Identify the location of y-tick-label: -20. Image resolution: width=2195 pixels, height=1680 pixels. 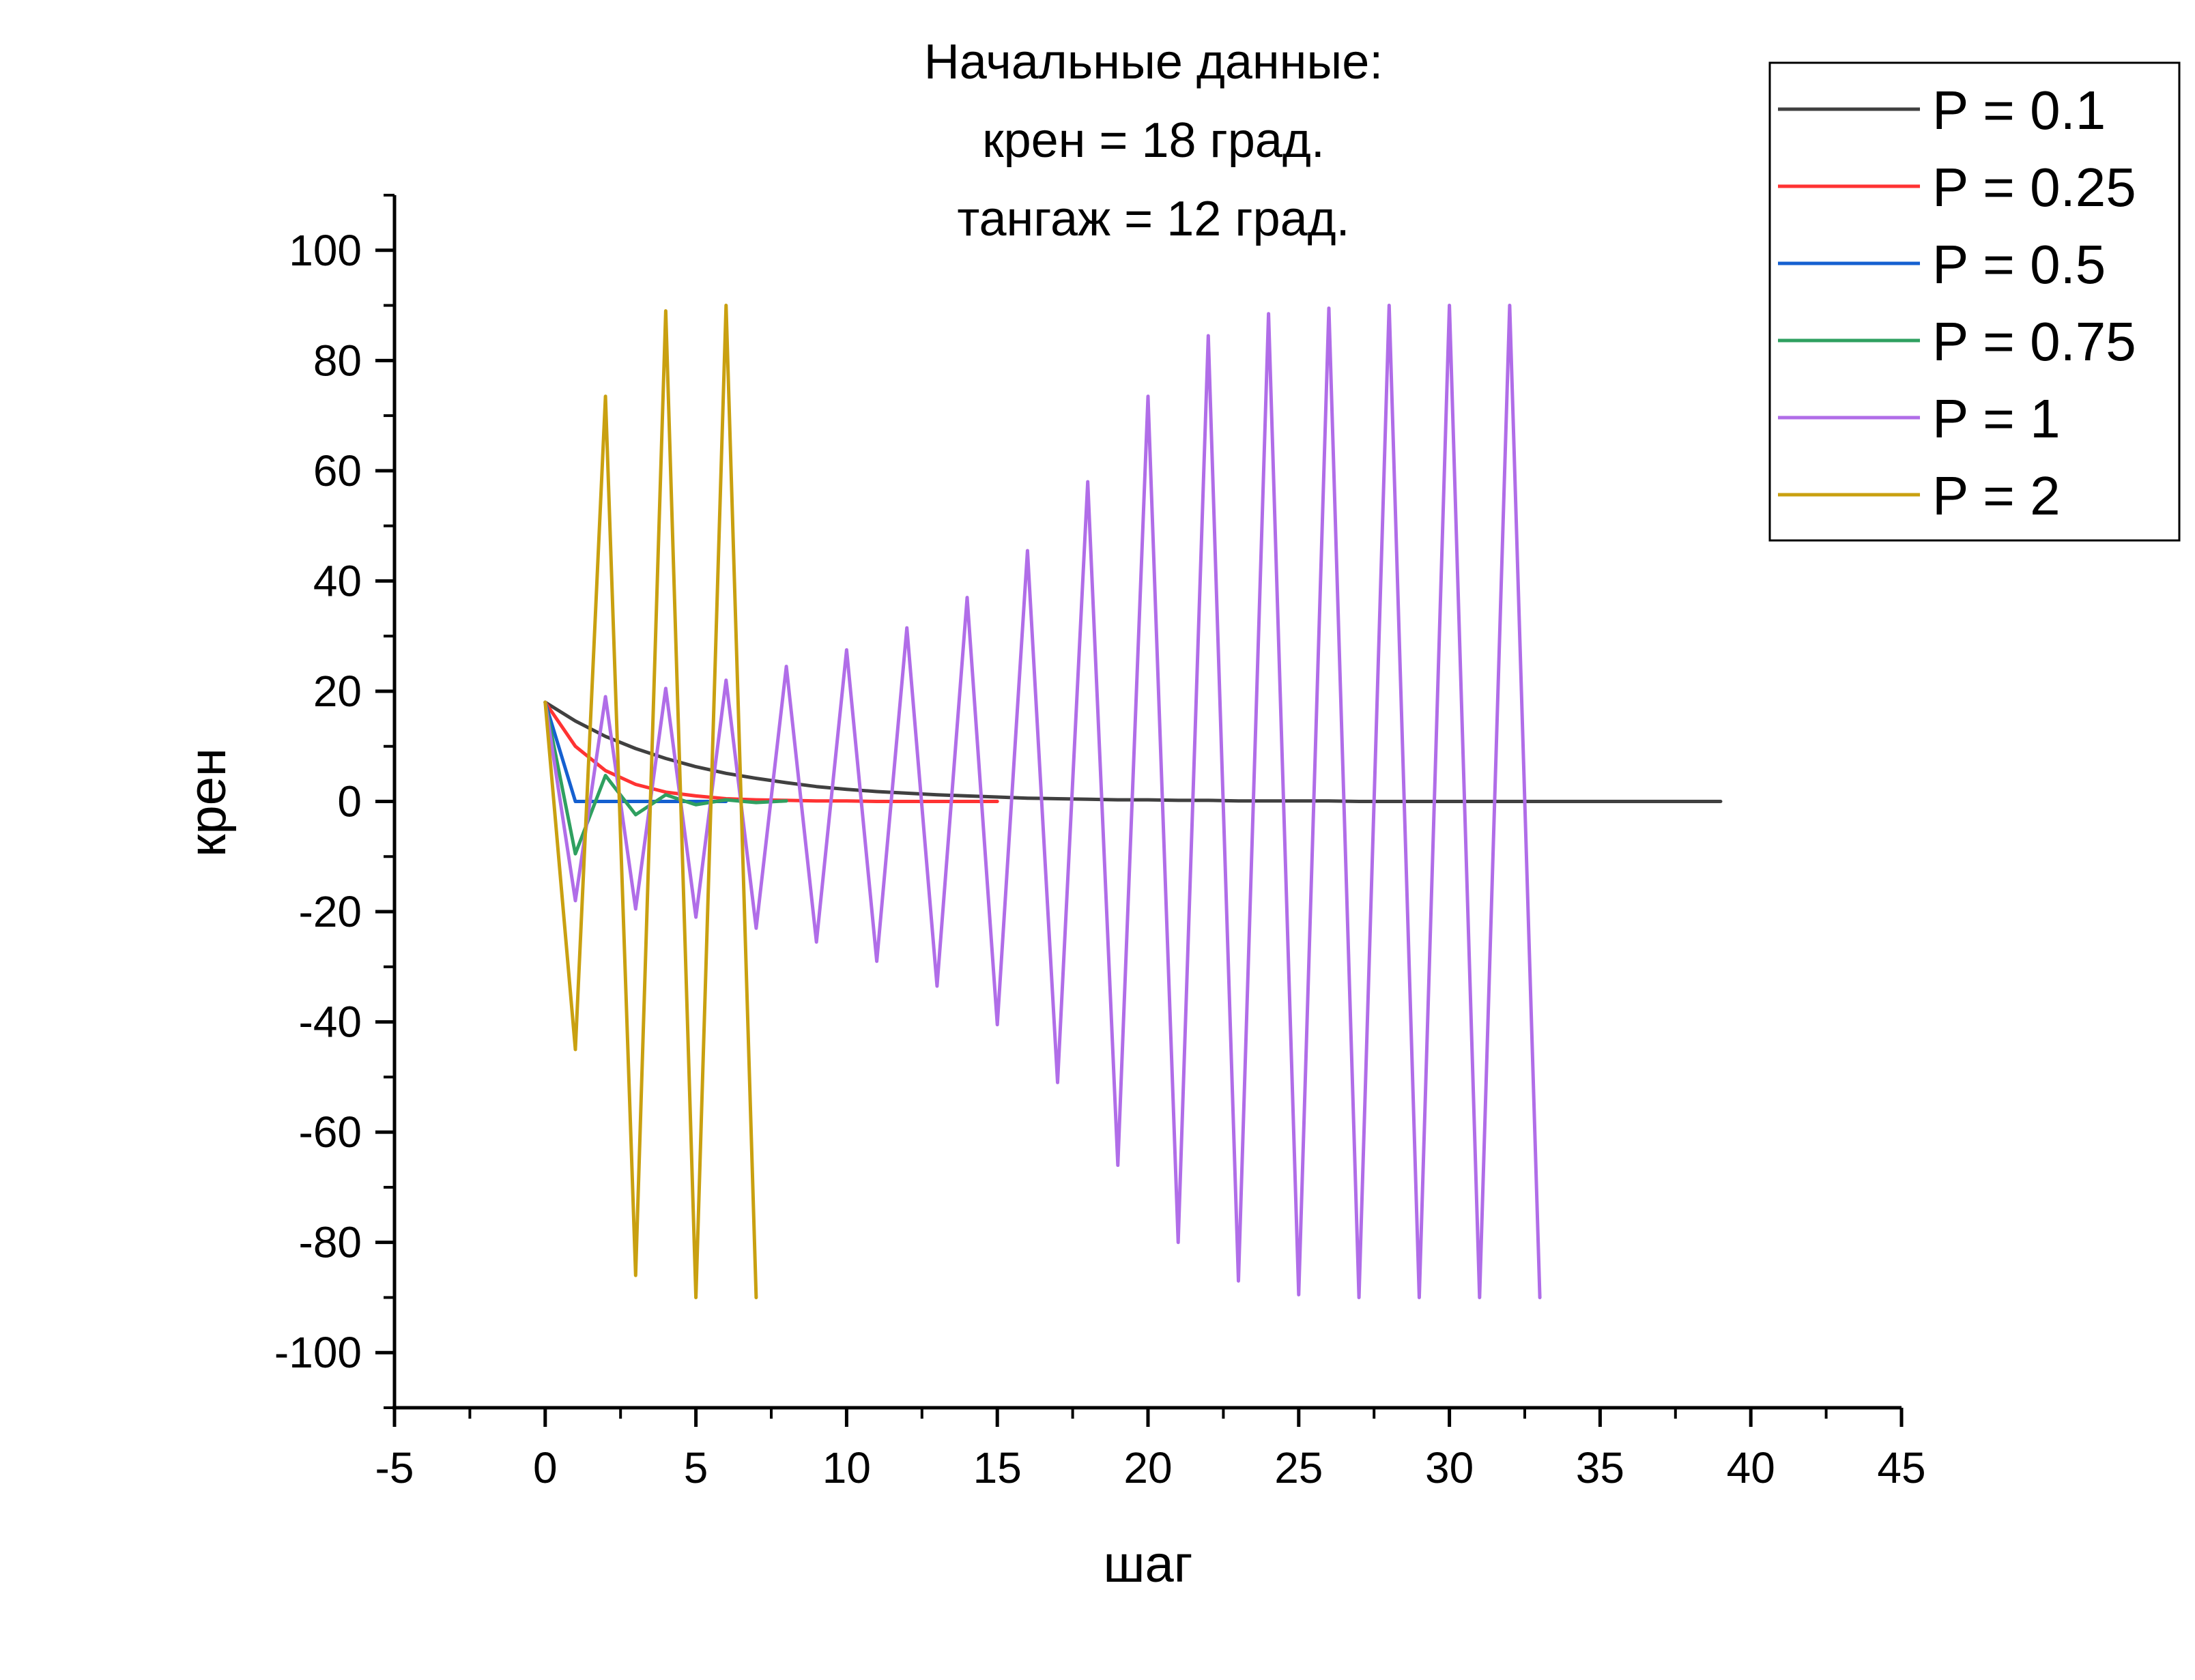
(331, 912).